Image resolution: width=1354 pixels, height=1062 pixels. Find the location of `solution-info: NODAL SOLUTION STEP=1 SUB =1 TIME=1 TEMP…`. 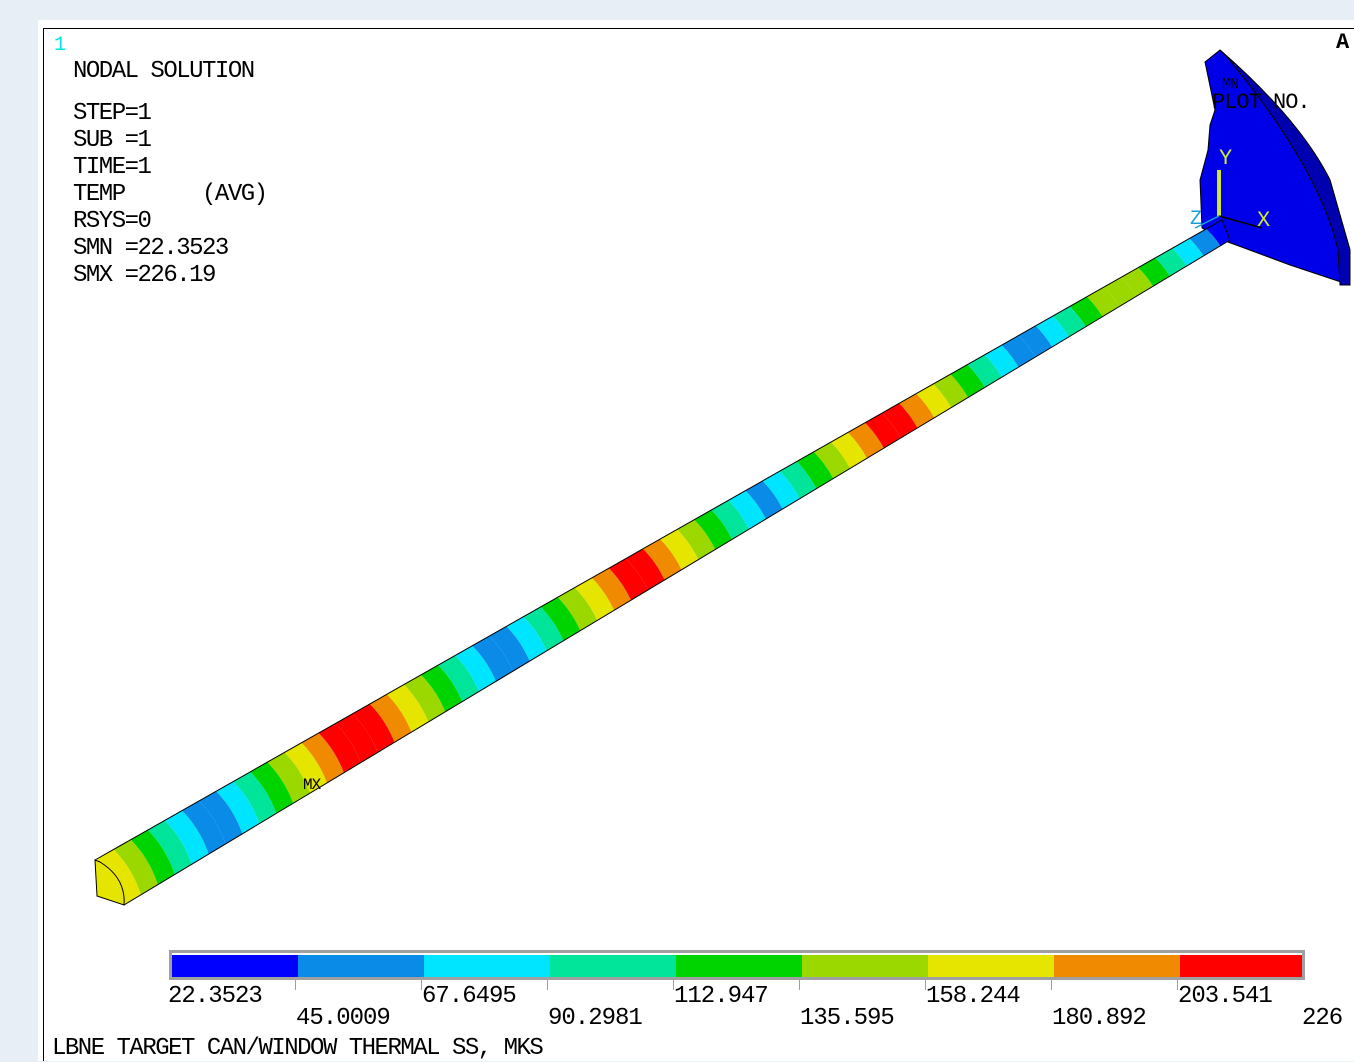

solution-info: NODAL SOLUTION STEP=1 SUB =1 TIME=1 TEMP… is located at coordinates (170, 173).